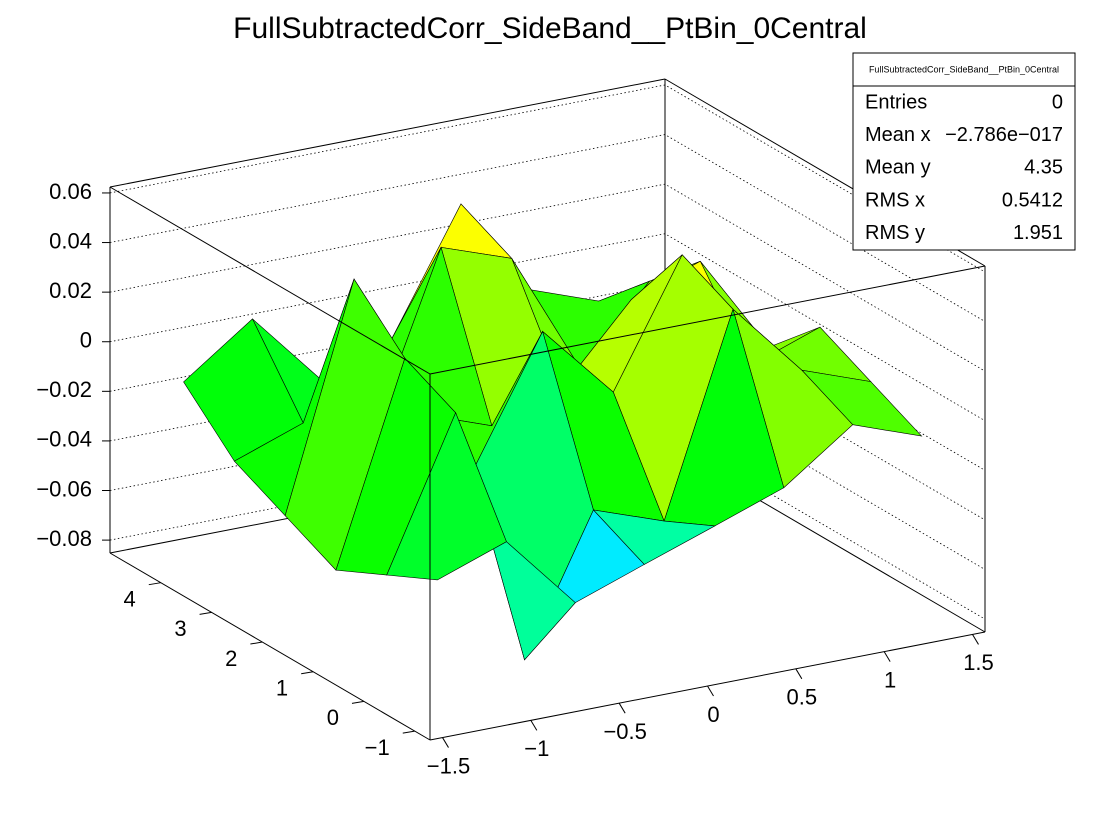 This screenshot has width=1096, height=822. Describe the element at coordinates (713, 714) in the screenshot. I see `x-tick-label: 0` at that location.